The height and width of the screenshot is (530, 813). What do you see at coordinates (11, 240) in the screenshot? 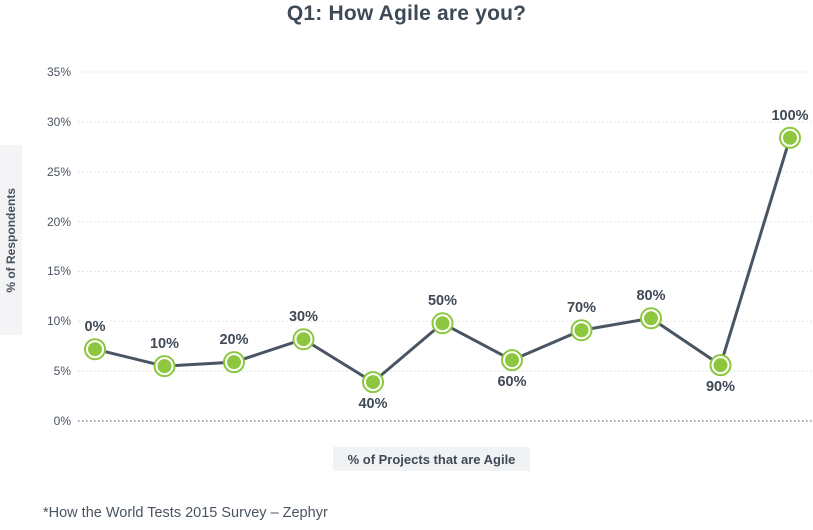
I see `y-axis-label-band: % of Respondents` at bounding box center [11, 240].